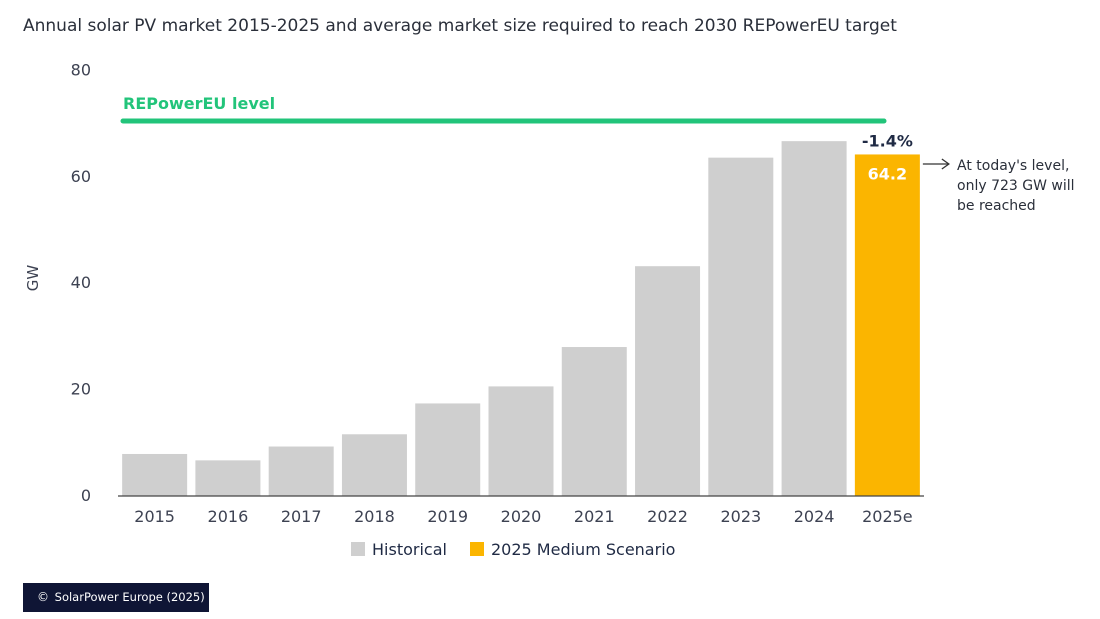 The height and width of the screenshot is (619, 1100). Describe the element at coordinates (33, 278) in the screenshot. I see `y-axis-label: GW` at that location.